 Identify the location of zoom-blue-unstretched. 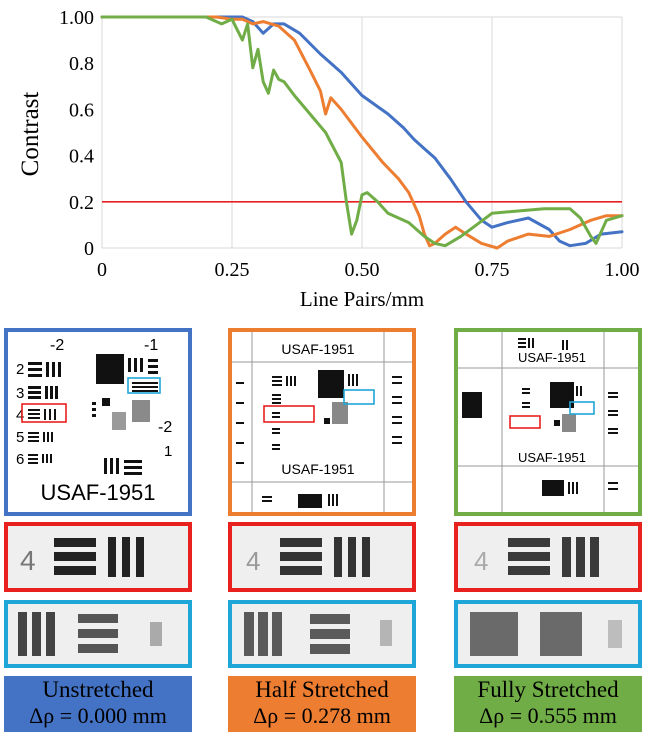
(98, 634).